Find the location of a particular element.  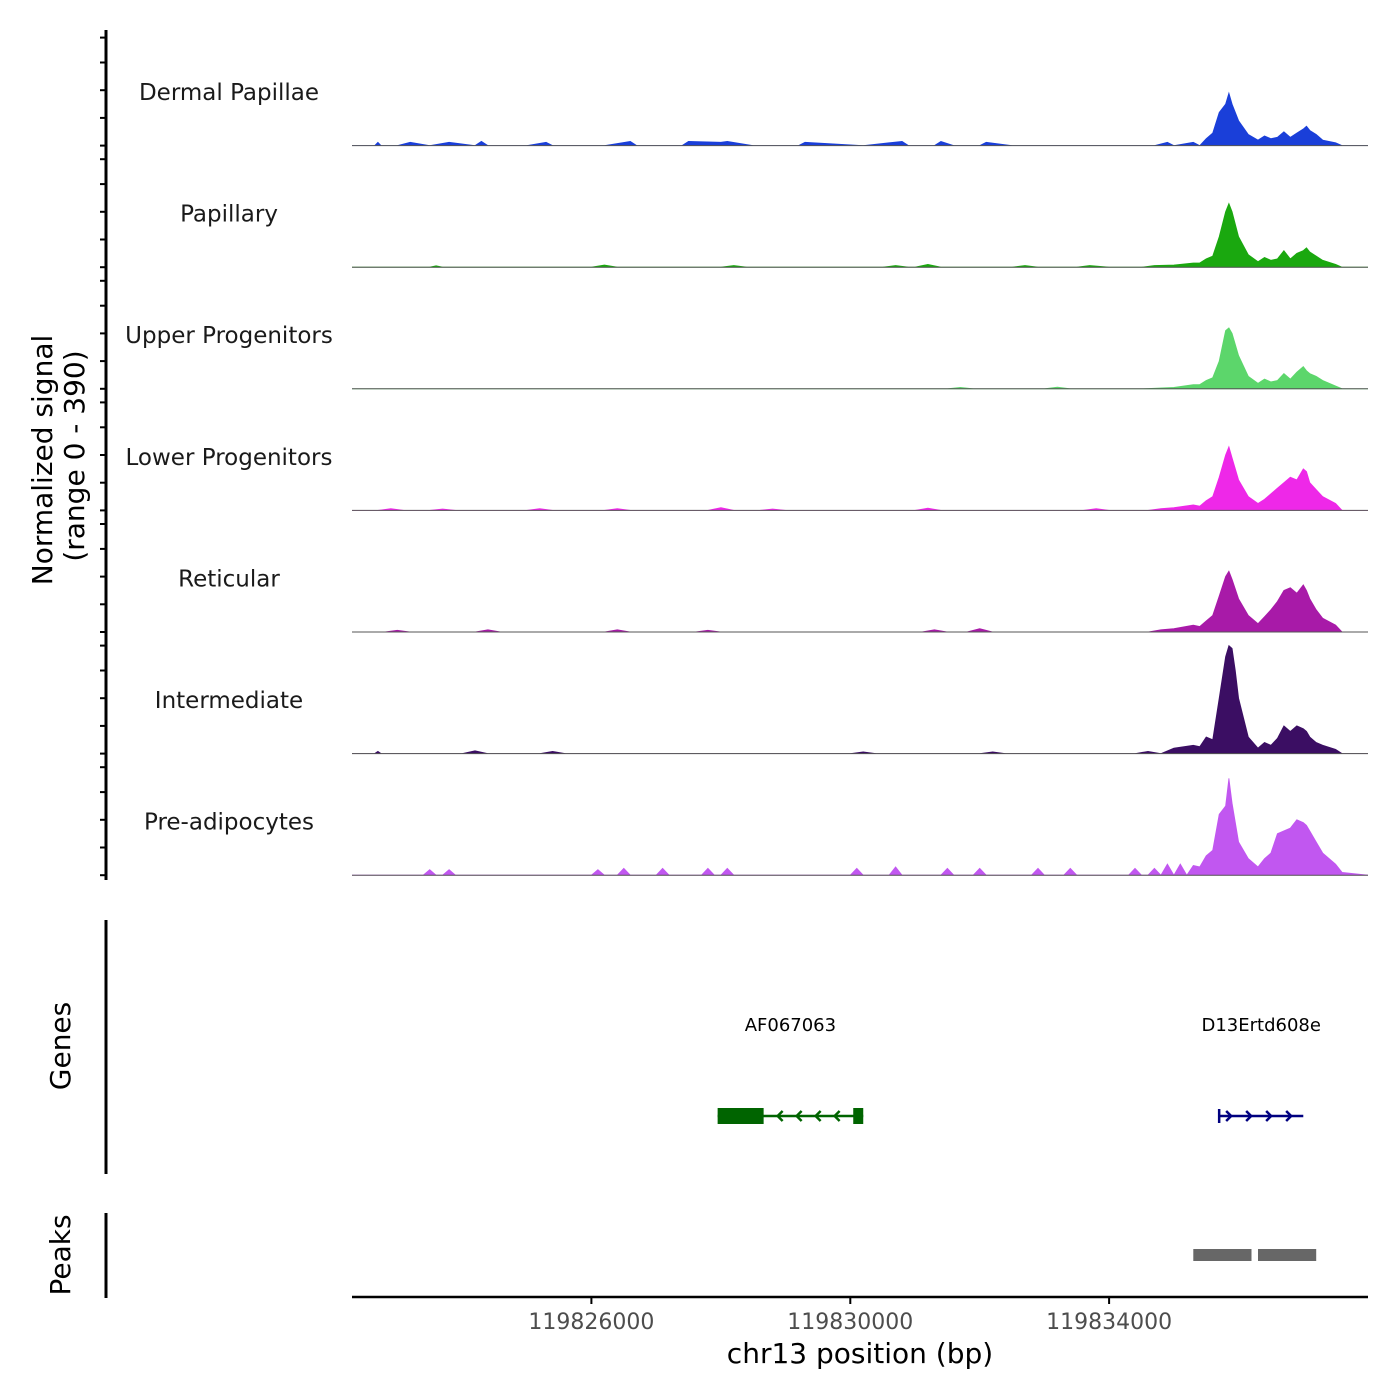

track-0: Dermal Papillae is located at coordinates (753, 113).